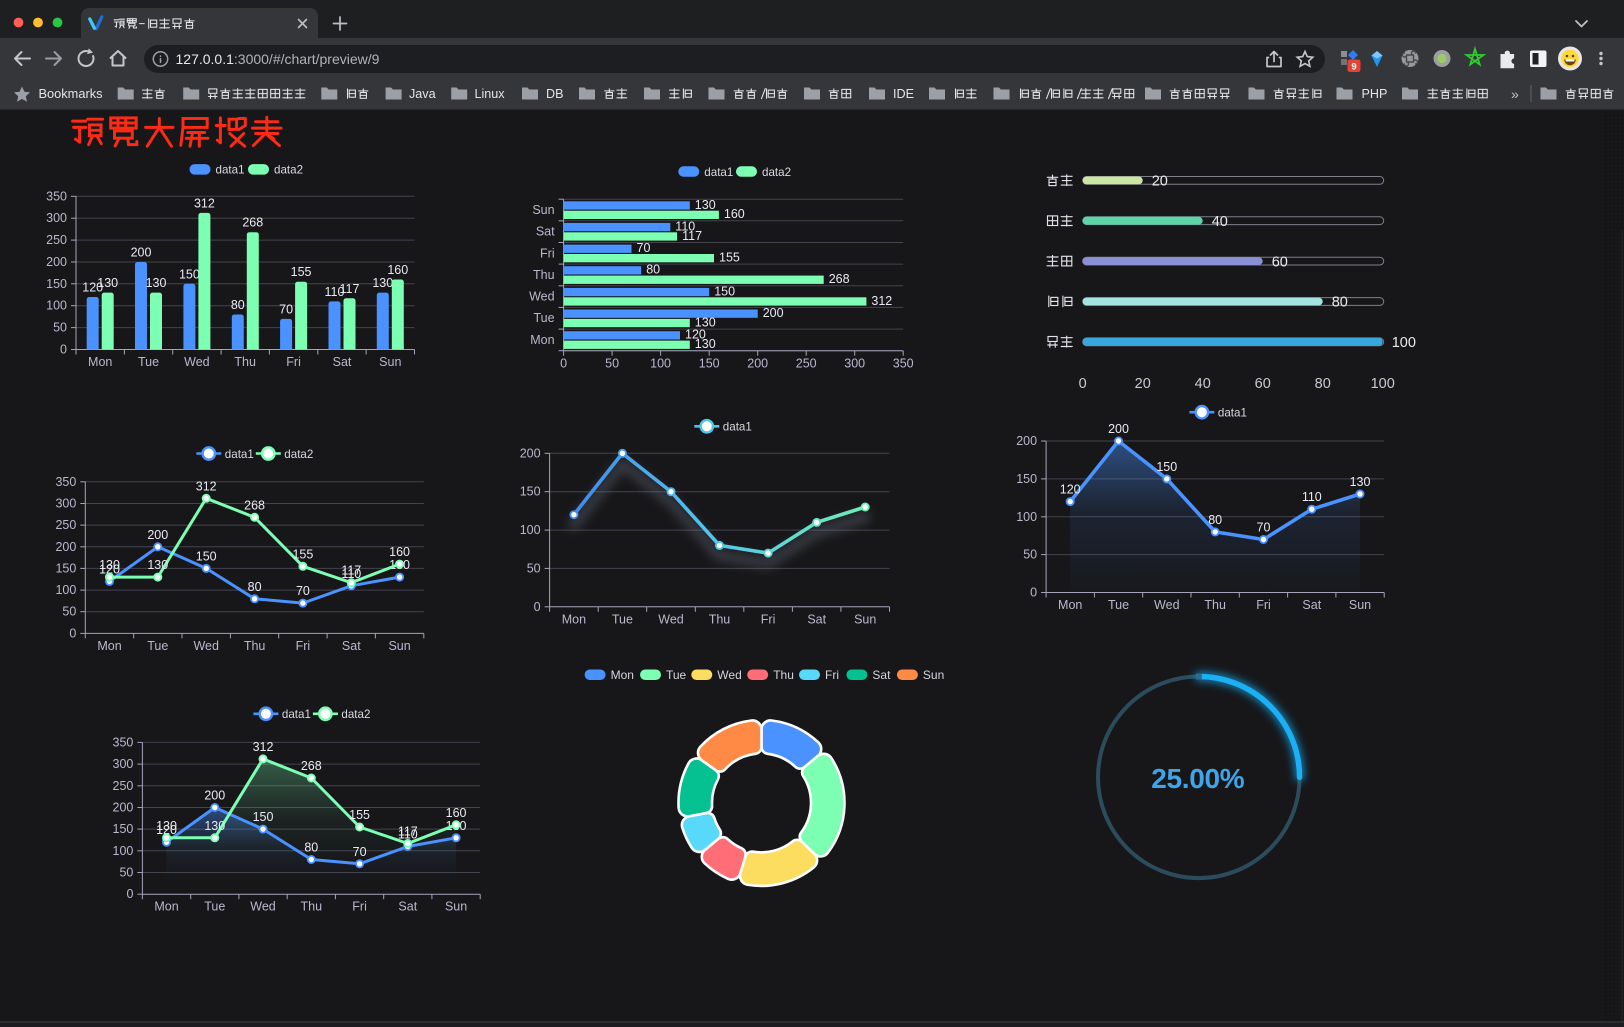 This screenshot has width=1624, height=1027. Describe the element at coordinates (555, 94) in the screenshot. I see `svg-text: DB` at that location.